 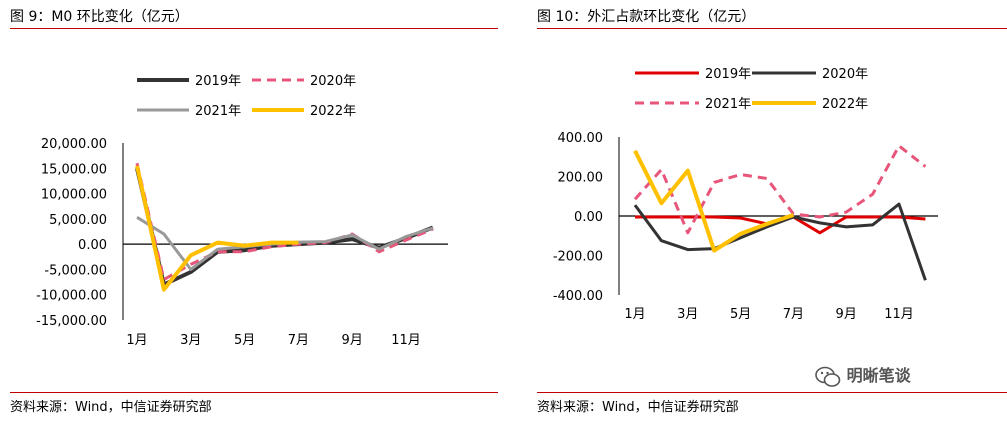 What do you see at coordinates (406, 340) in the screenshot?
I see `left-x-tick-label: 11月` at bounding box center [406, 340].